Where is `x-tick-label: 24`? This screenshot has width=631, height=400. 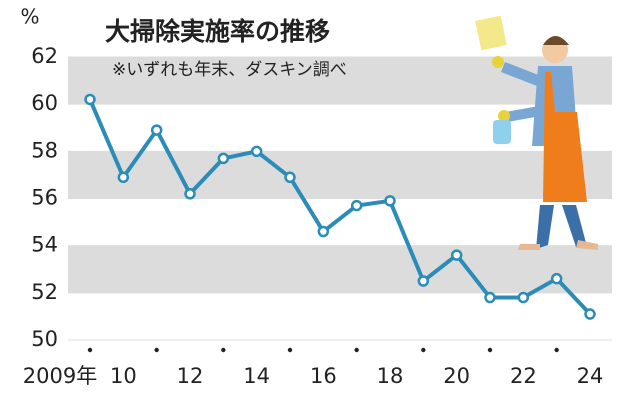 x-tick-label: 24 is located at coordinates (590, 376).